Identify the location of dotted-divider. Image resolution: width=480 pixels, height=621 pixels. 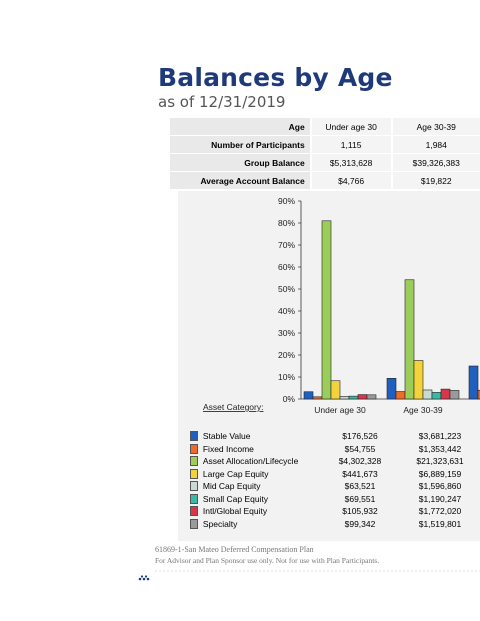
(309, 574).